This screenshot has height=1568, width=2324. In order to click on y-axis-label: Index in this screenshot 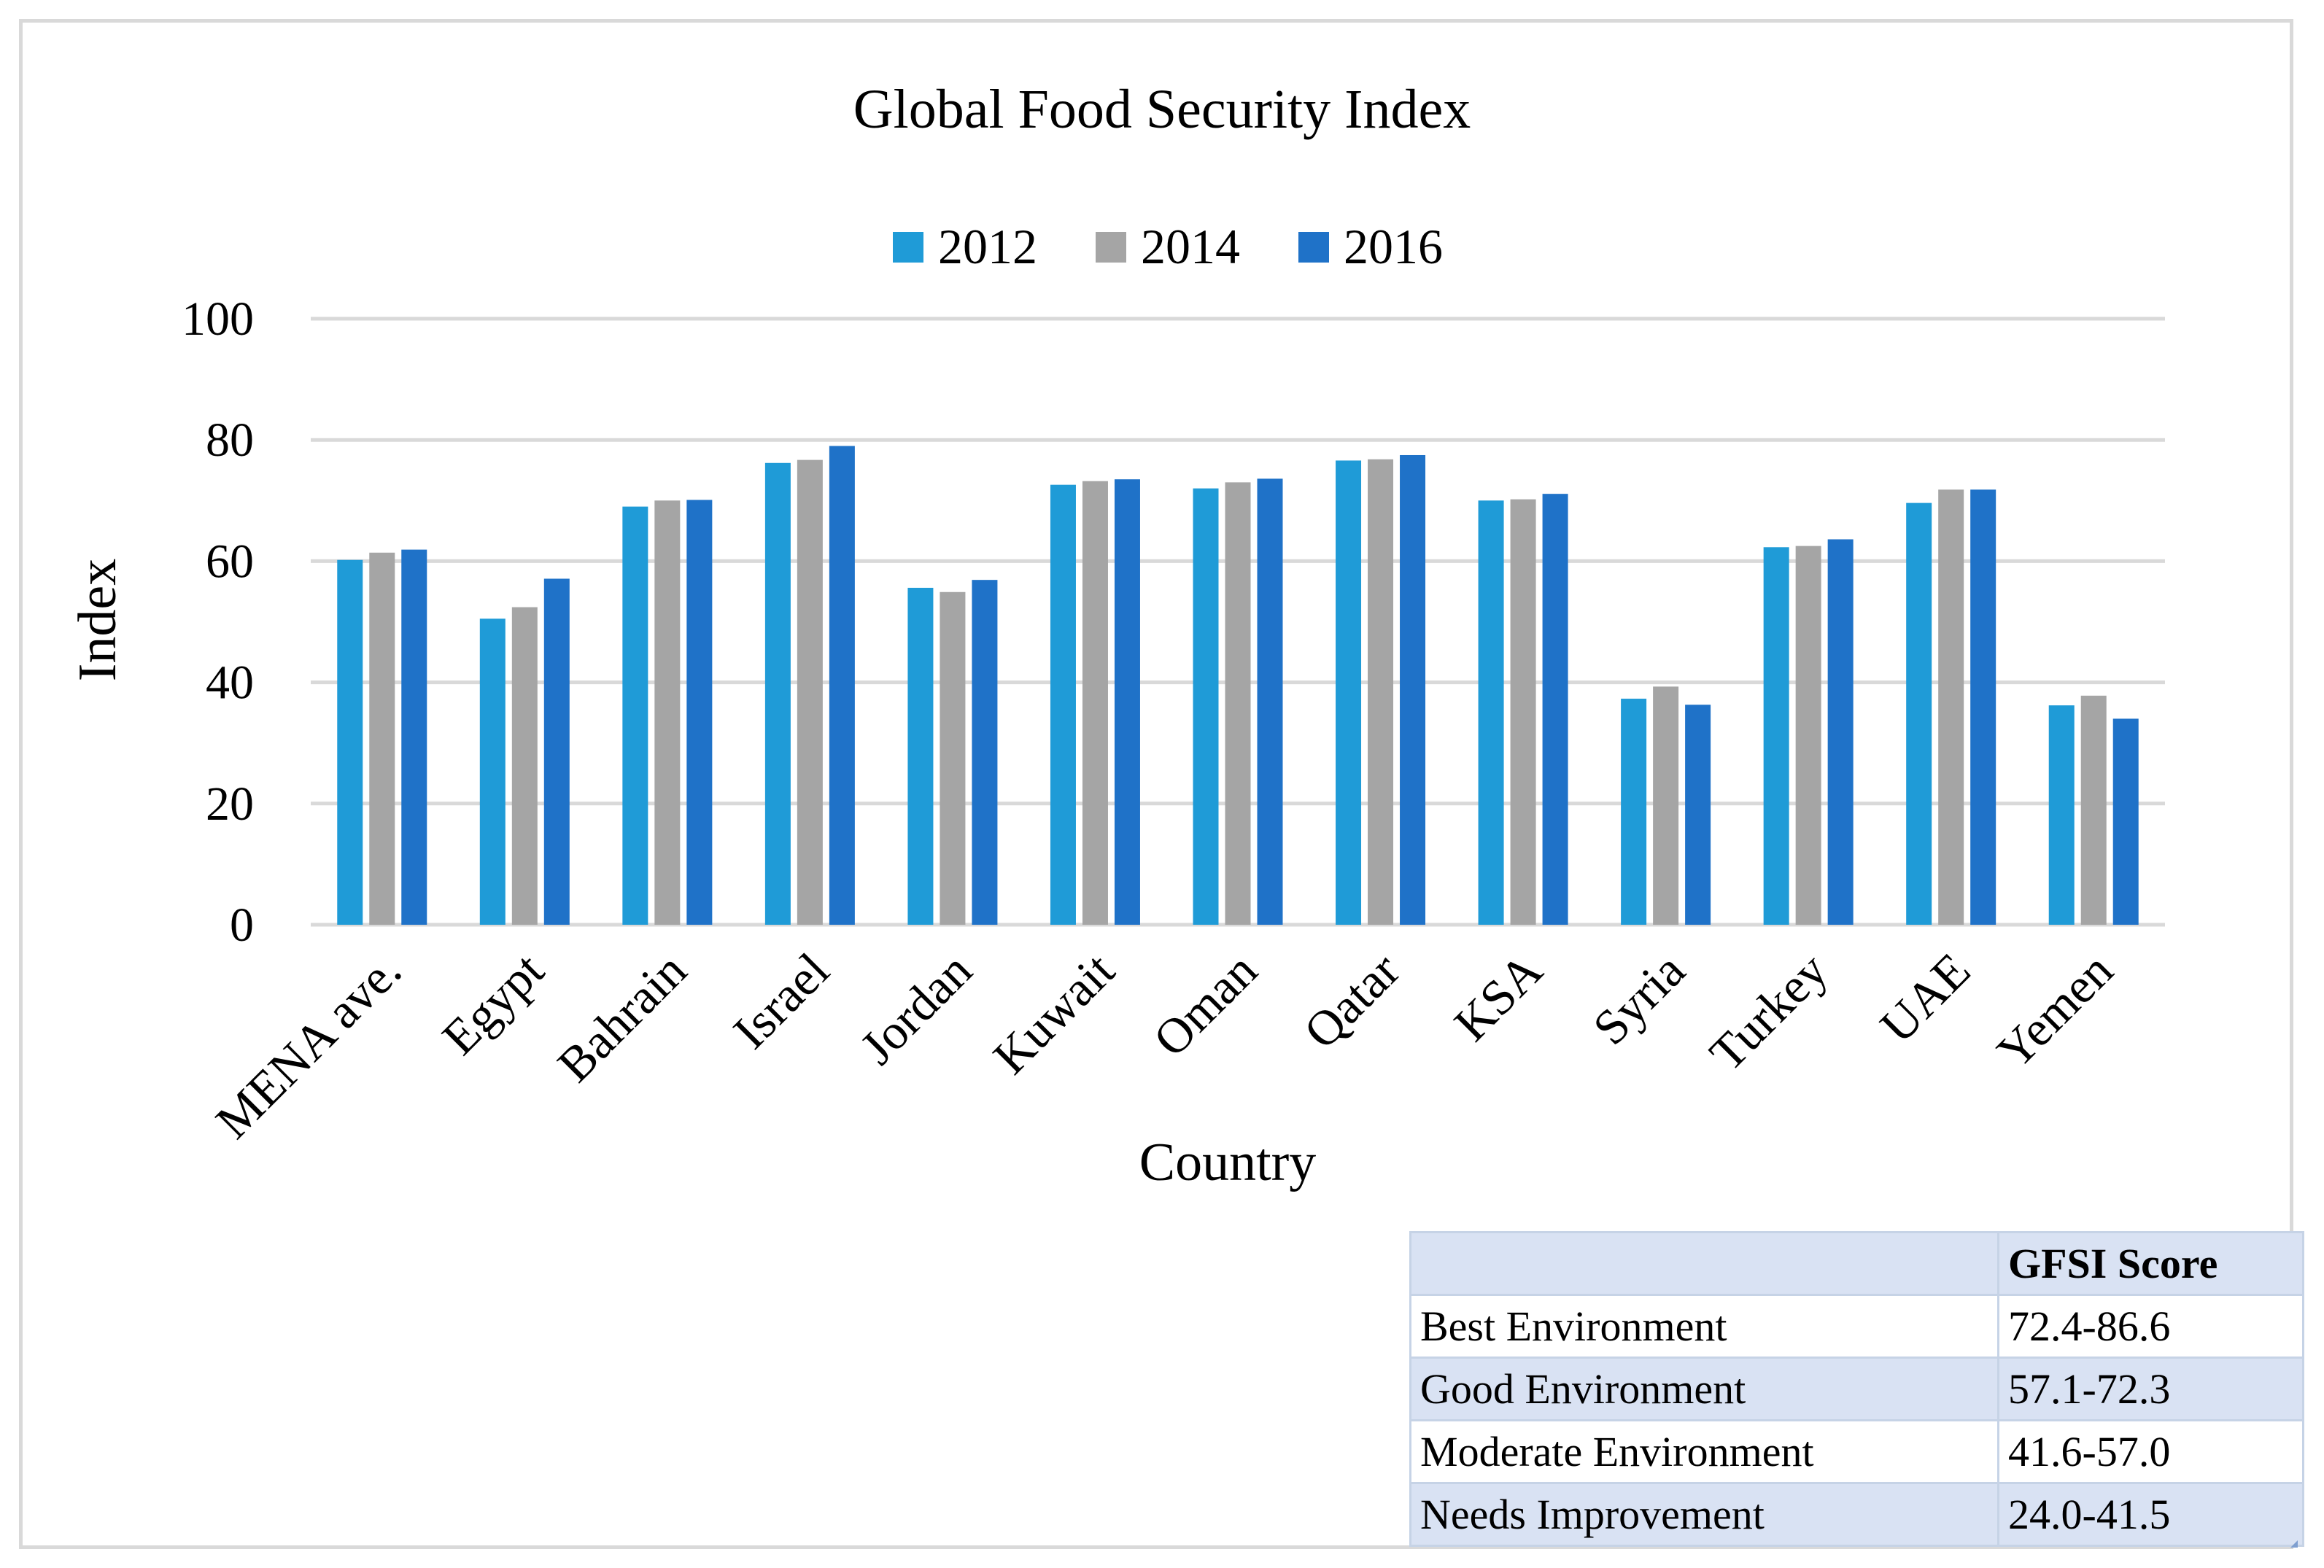, I will do `click(98, 620)`.